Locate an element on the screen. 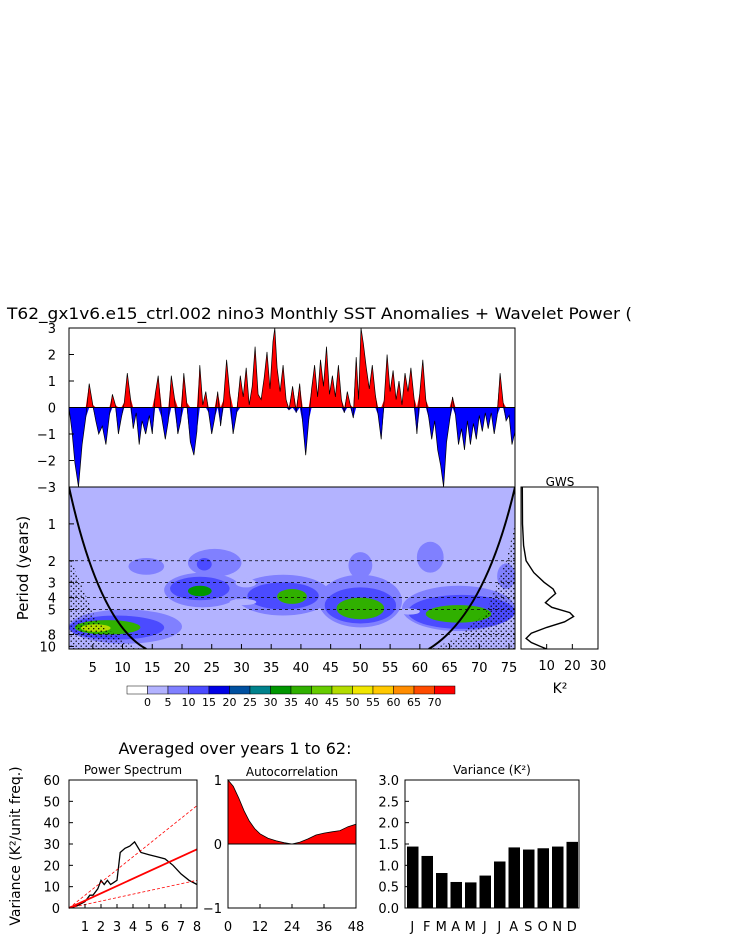 Image resolution: width=733 pixels, height=945 pixels. period-axis-label: Period (years) is located at coordinates (23, 568).